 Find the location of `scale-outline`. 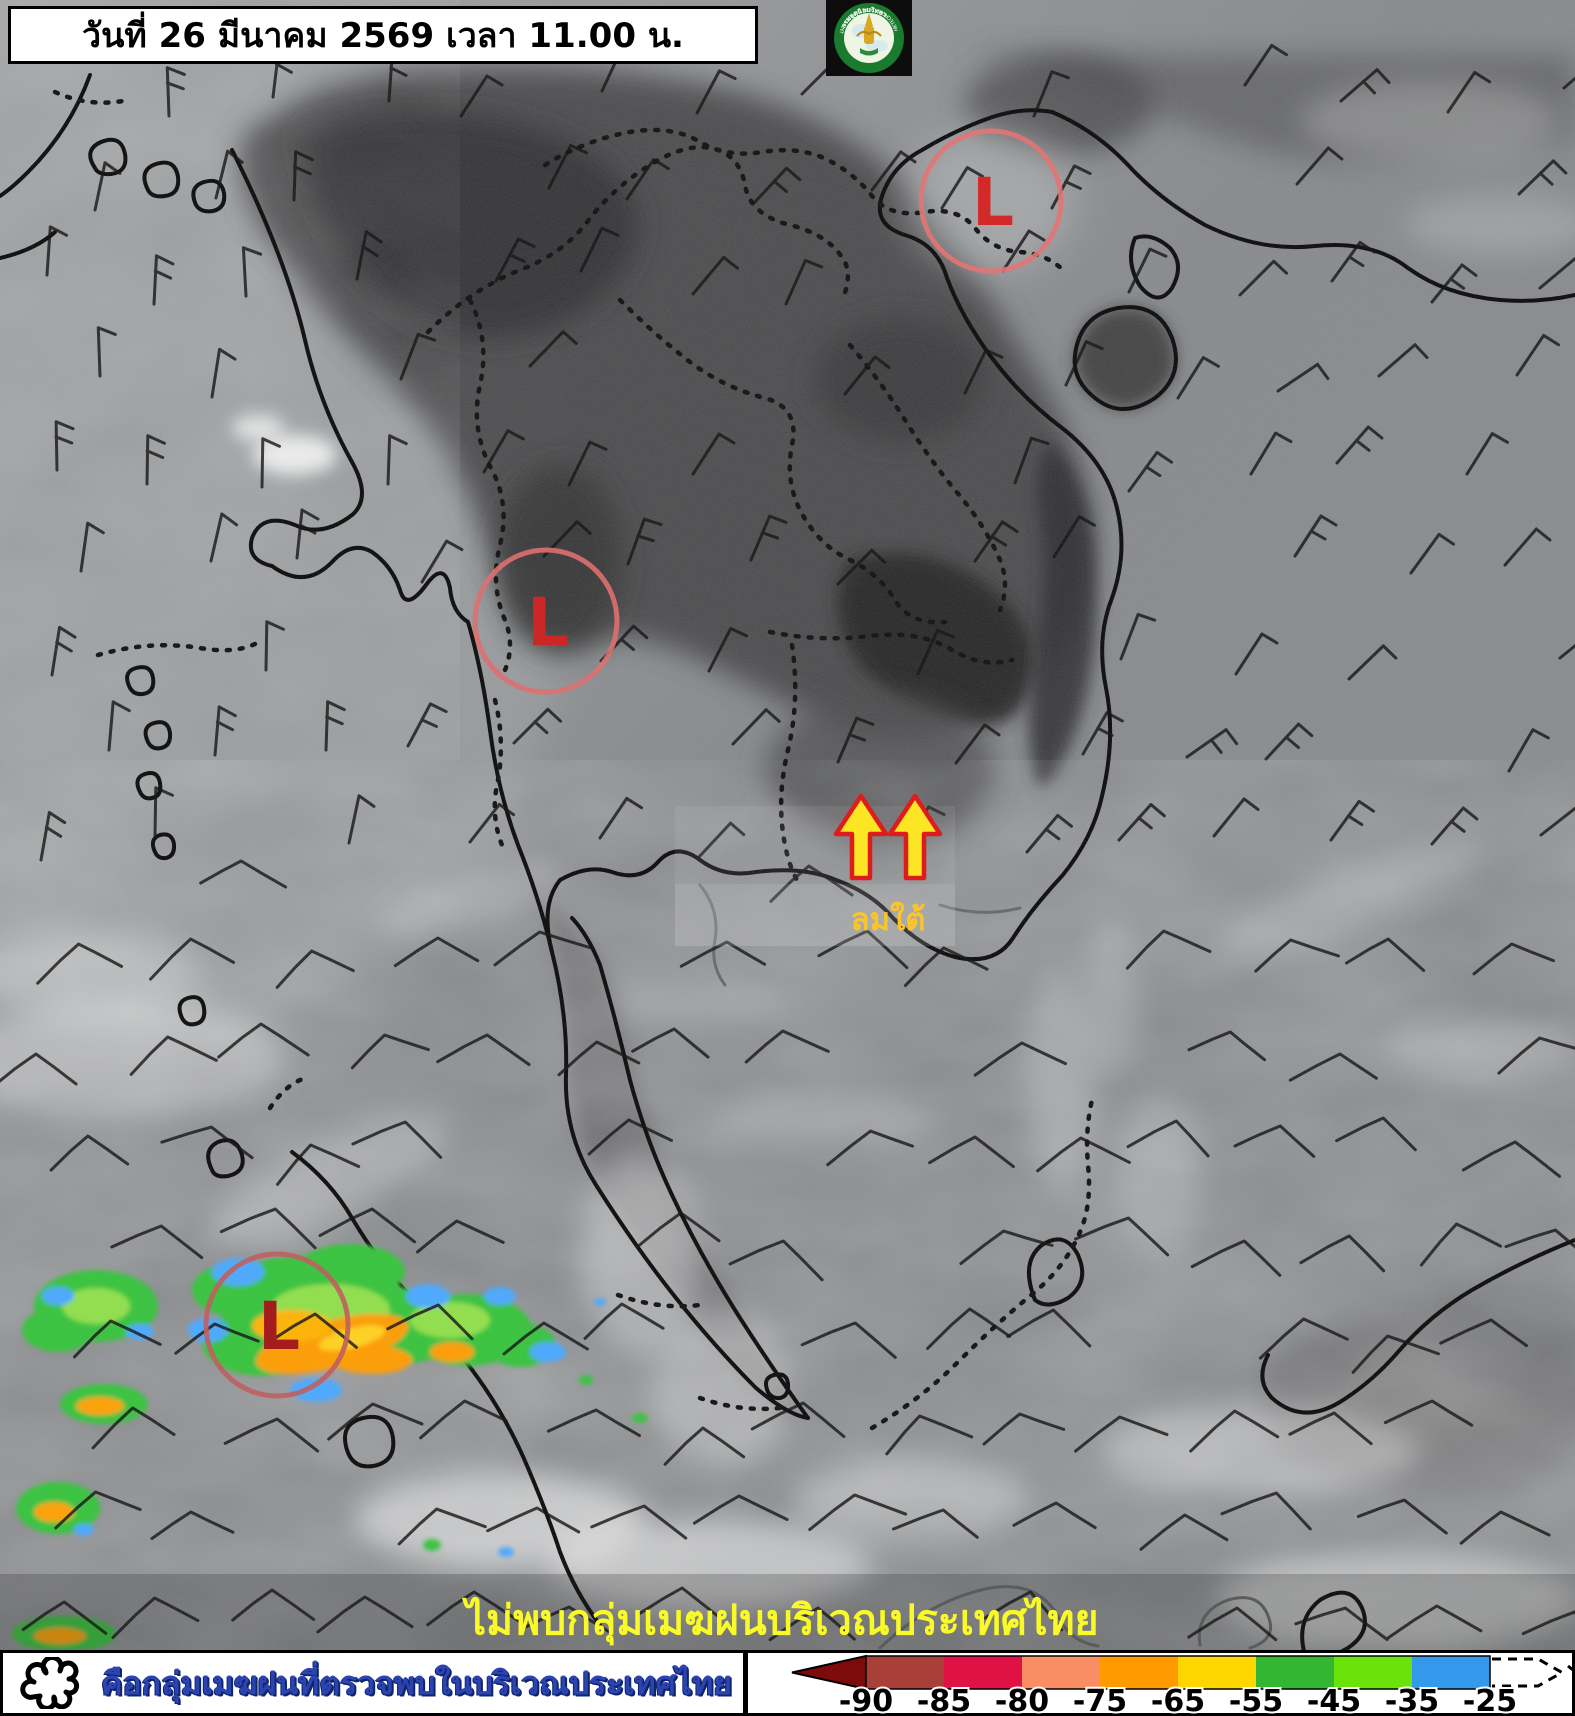

scale-outline is located at coordinates (1178, 1672).